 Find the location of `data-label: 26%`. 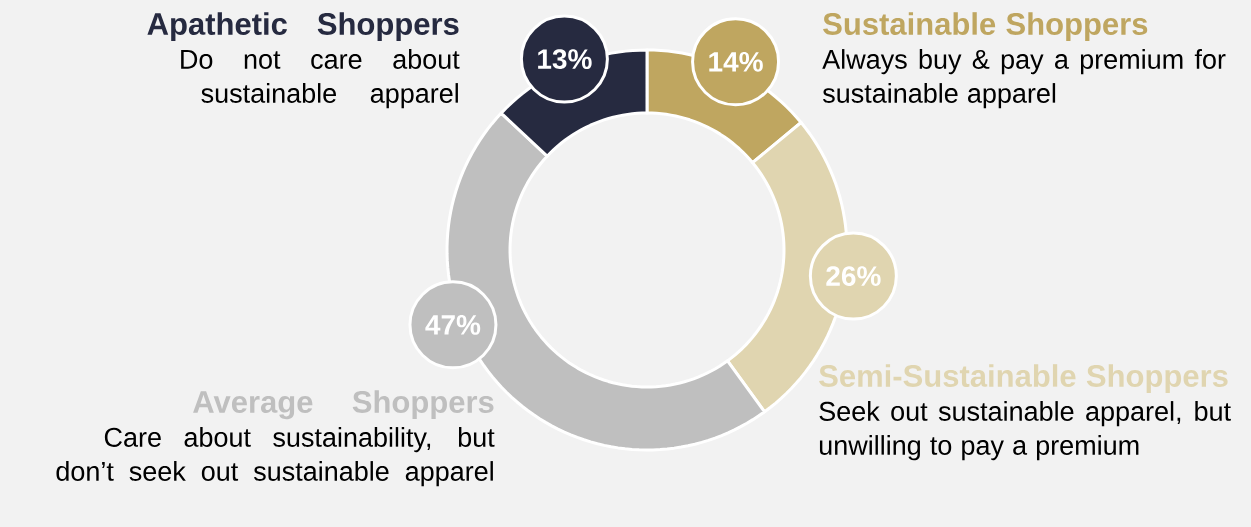

data-label: 26% is located at coordinates (853, 276).